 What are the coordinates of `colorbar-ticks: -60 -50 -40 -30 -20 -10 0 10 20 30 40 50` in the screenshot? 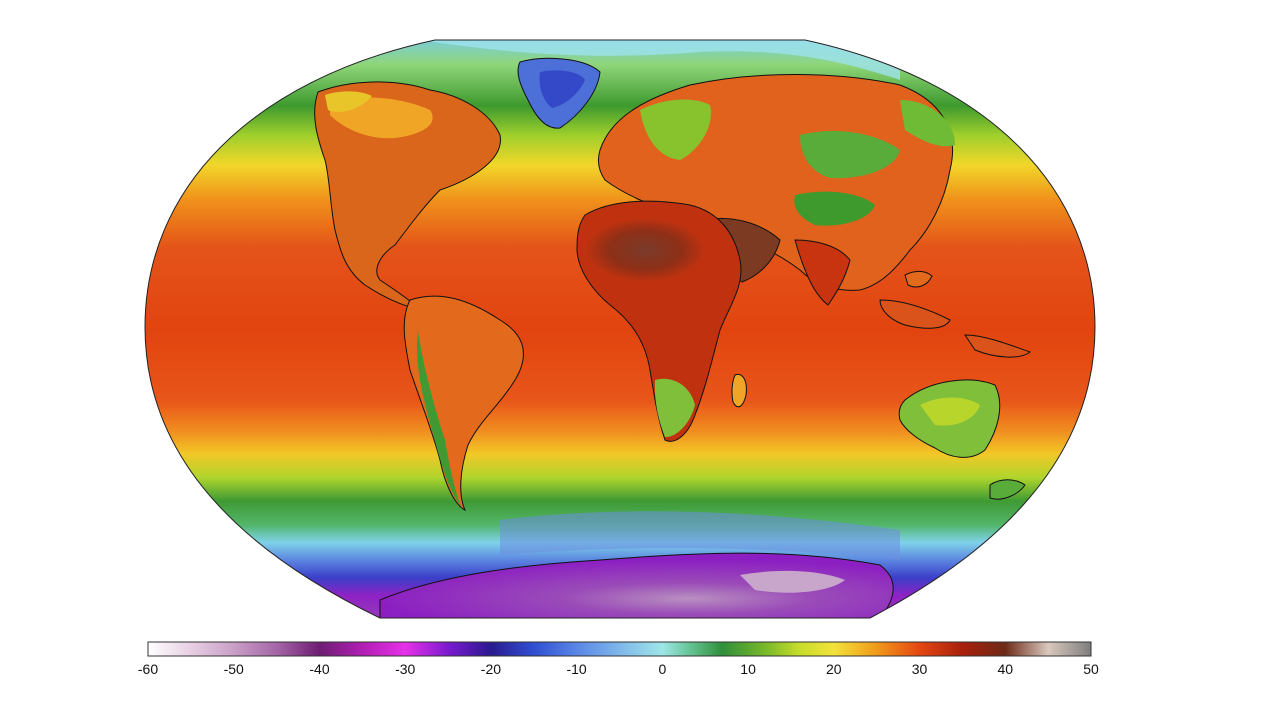 It's located at (618, 669).